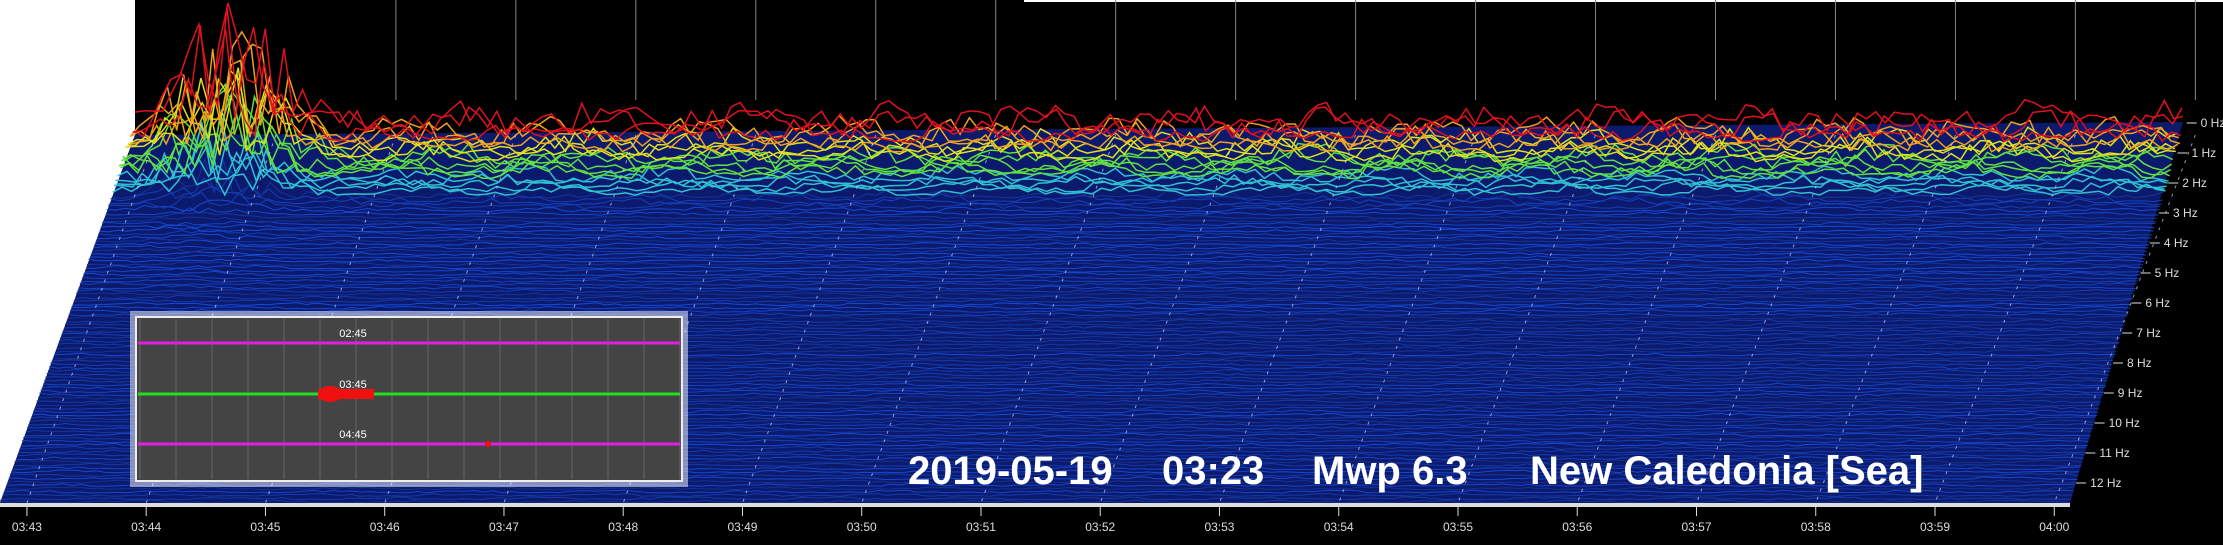 Image resolution: width=2223 pixels, height=545 pixels. Describe the element at coordinates (2139, 363) in the screenshot. I see `frequency-label: 8 Hz` at that location.